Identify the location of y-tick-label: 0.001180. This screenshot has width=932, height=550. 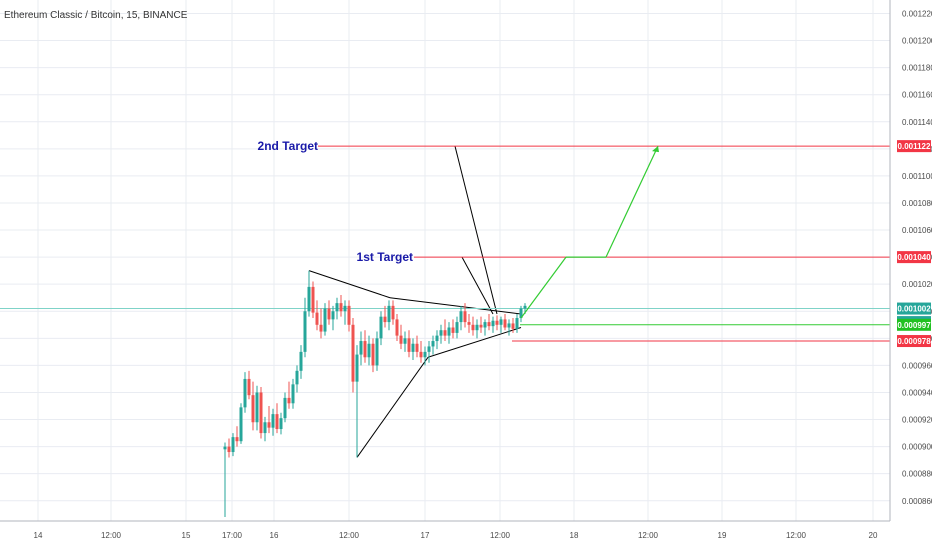
(917, 68).